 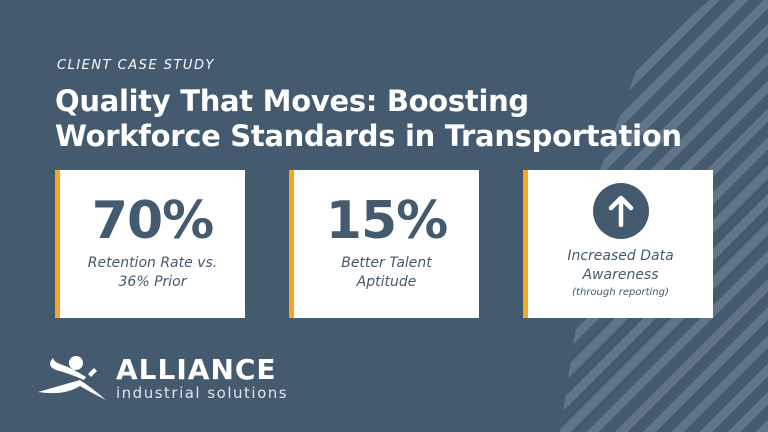 I want to click on stat-value: 70%, so click(x=152, y=221).